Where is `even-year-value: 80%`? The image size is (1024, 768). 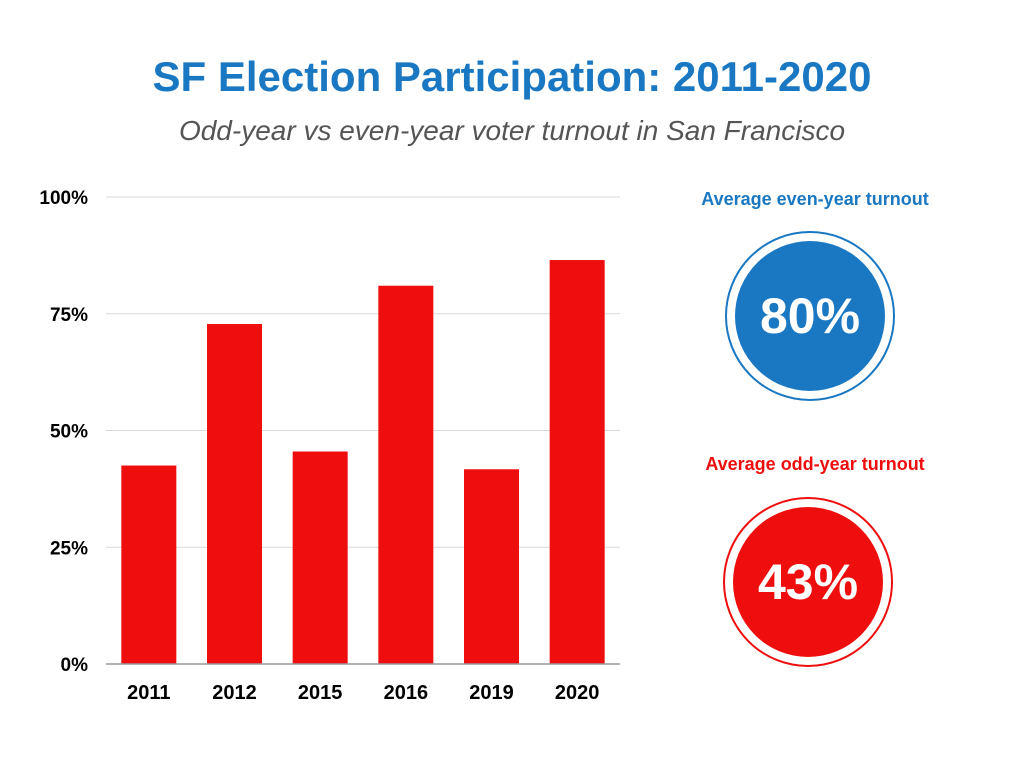
even-year-value: 80% is located at coordinates (810, 316).